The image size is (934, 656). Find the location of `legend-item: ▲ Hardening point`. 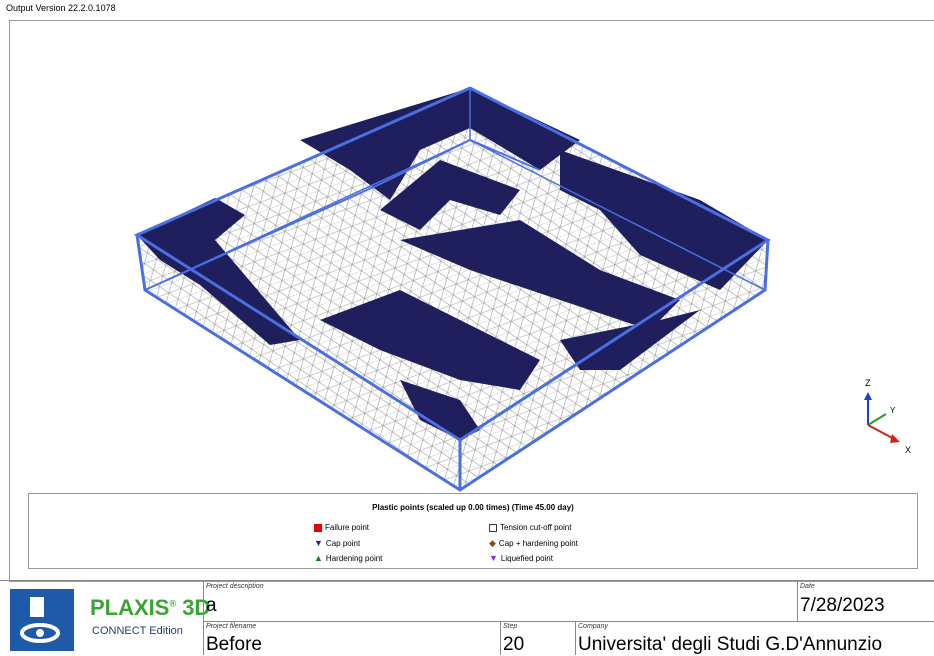

legend-item: ▲ Hardening point is located at coordinates (348, 558).